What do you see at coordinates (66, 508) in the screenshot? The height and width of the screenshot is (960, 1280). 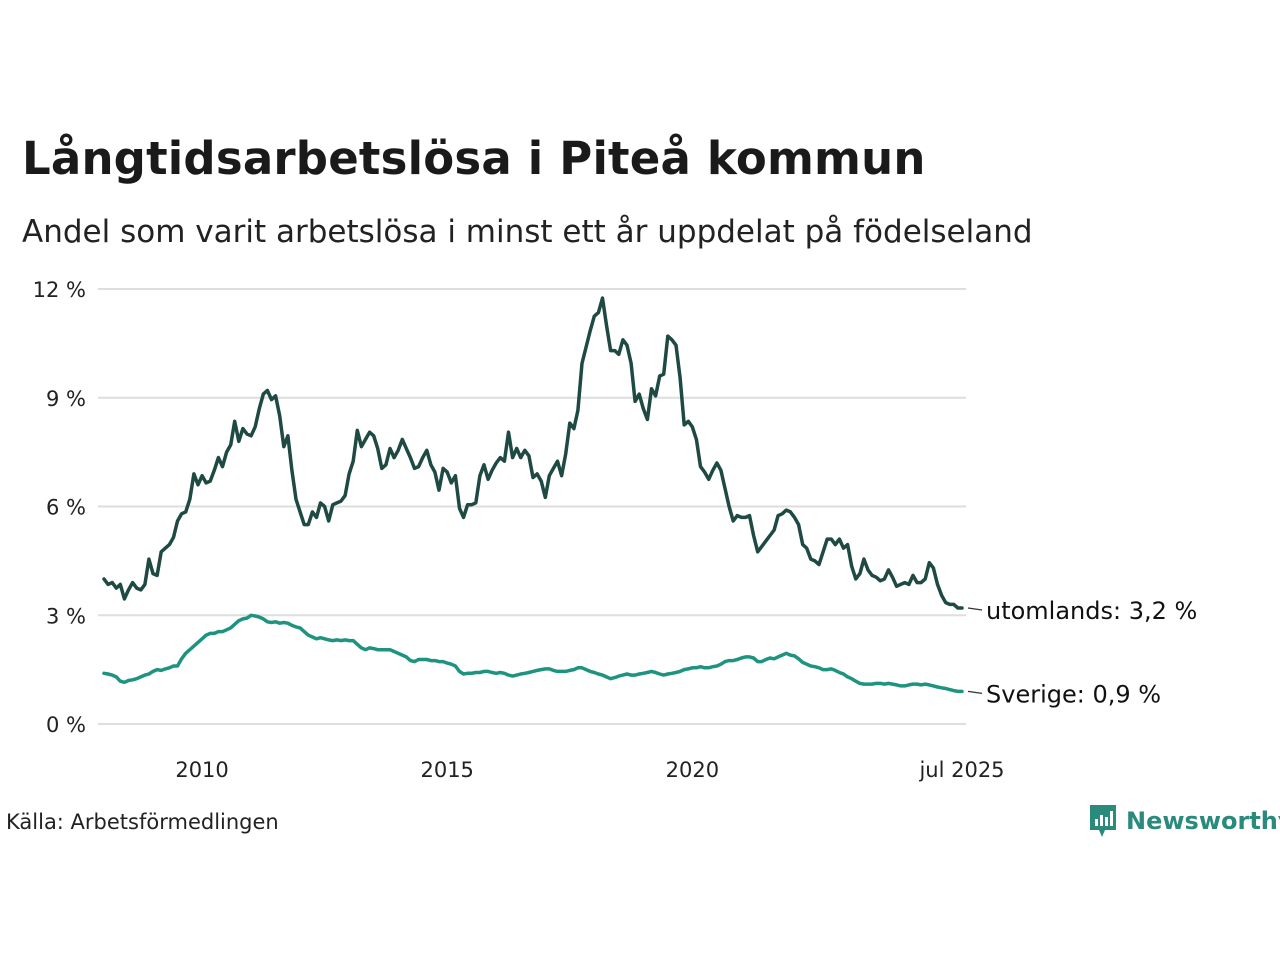 I see `y-tick-label: 6 %` at bounding box center [66, 508].